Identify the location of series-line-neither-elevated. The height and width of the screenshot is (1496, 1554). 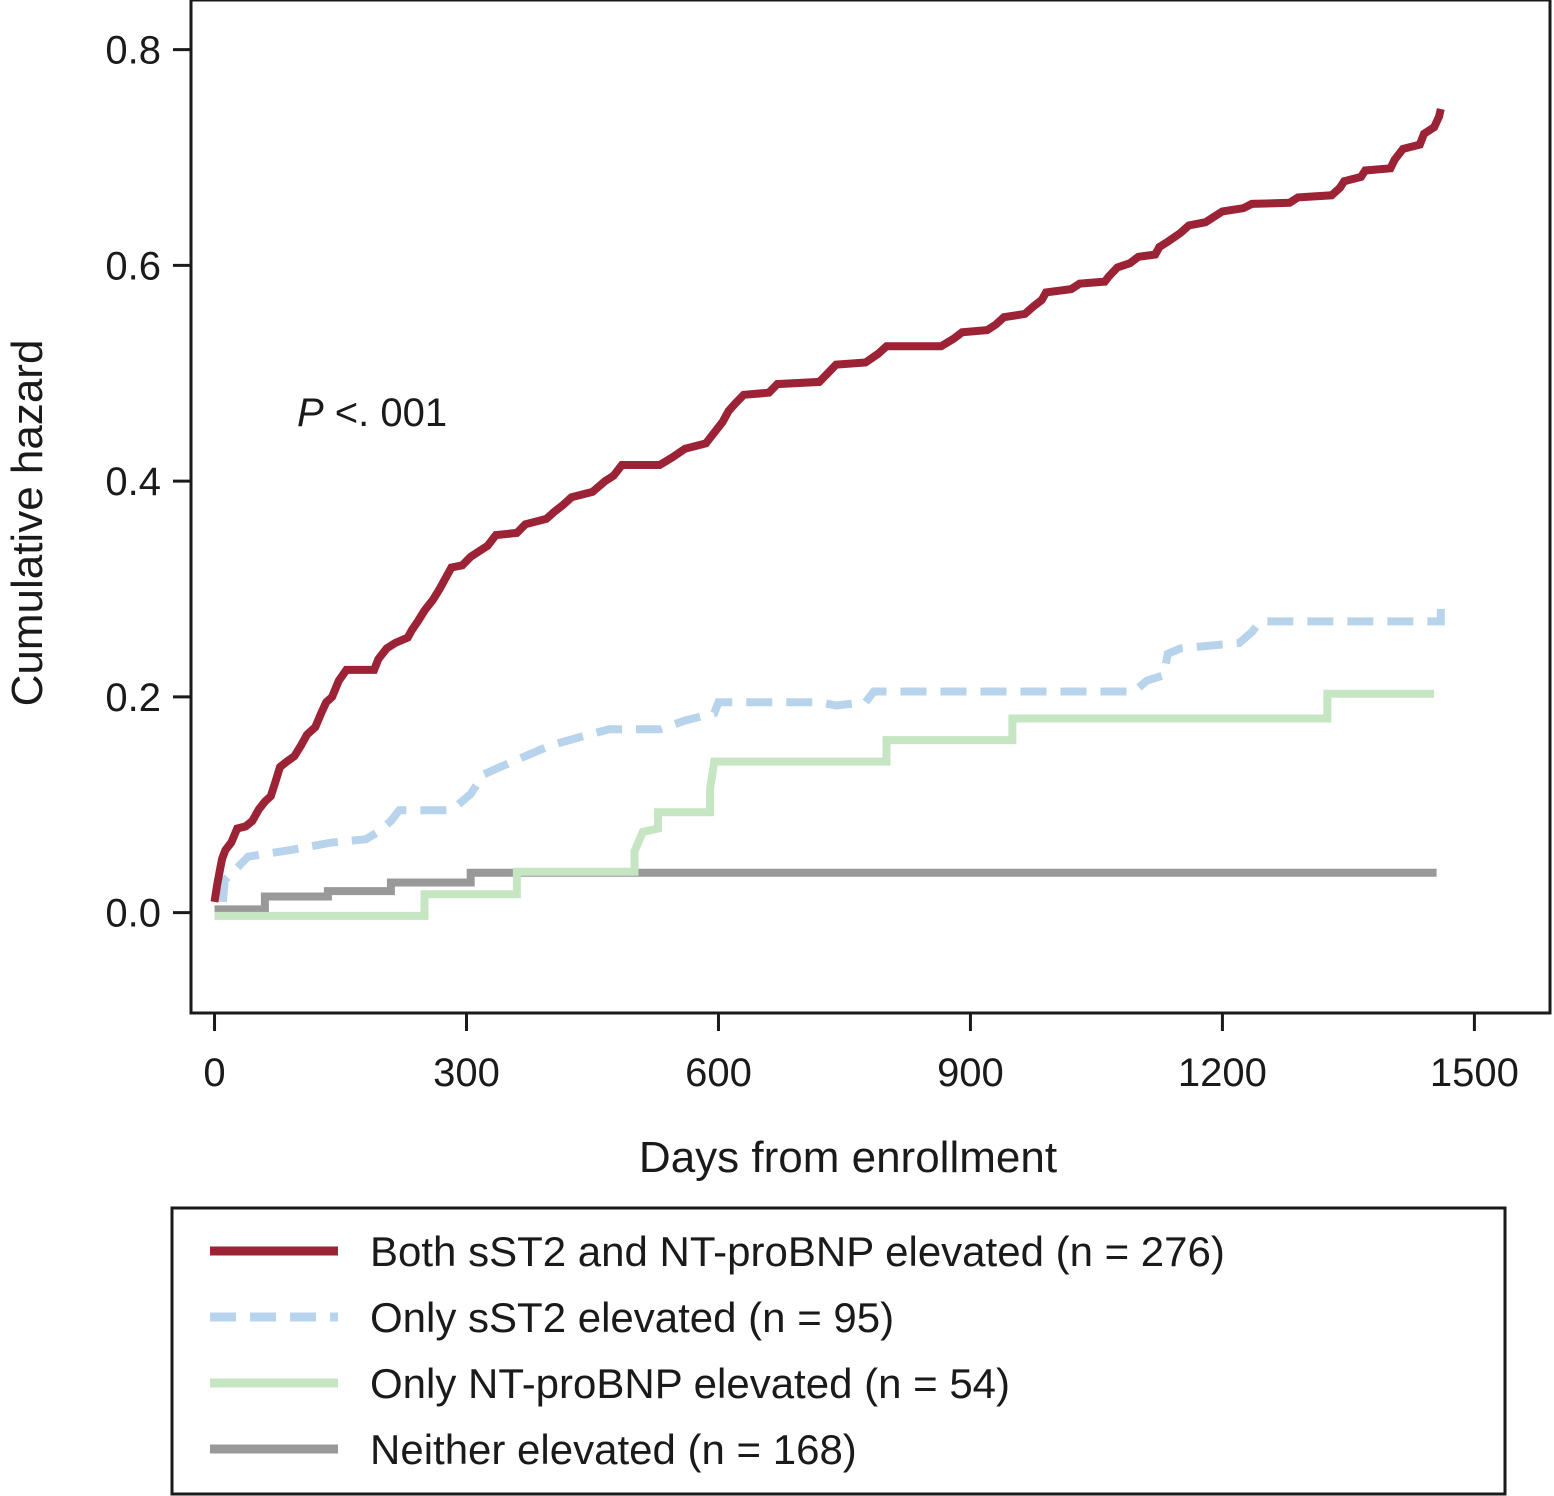
(825, 891).